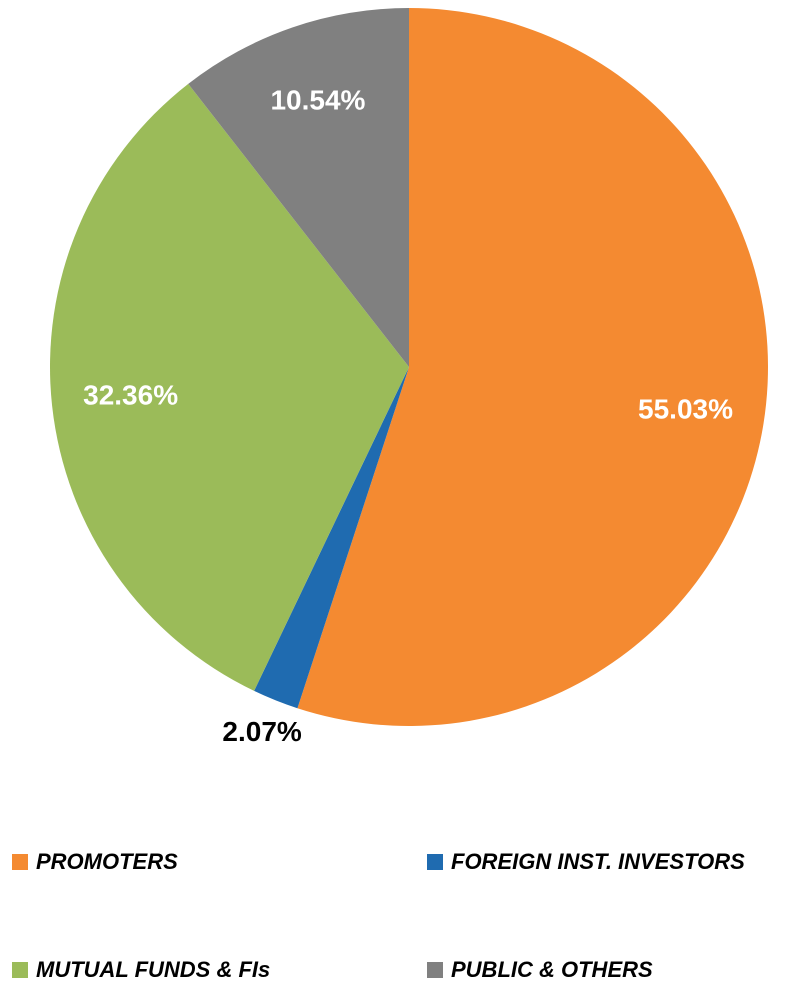 The height and width of the screenshot is (982, 810). Describe the element at coordinates (598, 861) in the screenshot. I see `legend-label: FOREIGN INST. INVESTORS` at that location.